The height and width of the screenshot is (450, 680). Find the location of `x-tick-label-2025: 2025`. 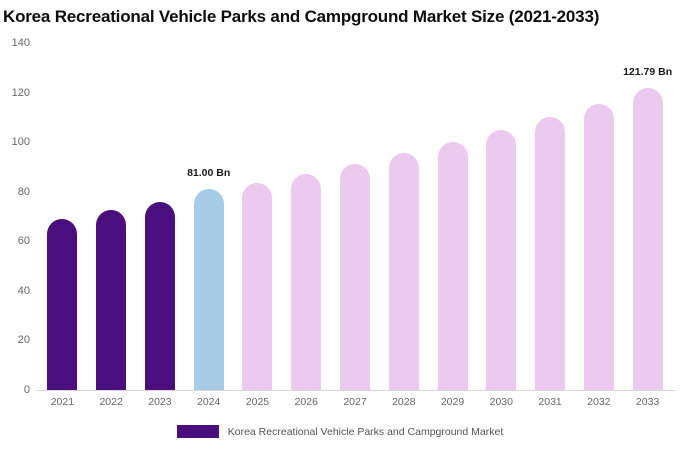

x-tick-label-2025: 2025 is located at coordinates (257, 402).